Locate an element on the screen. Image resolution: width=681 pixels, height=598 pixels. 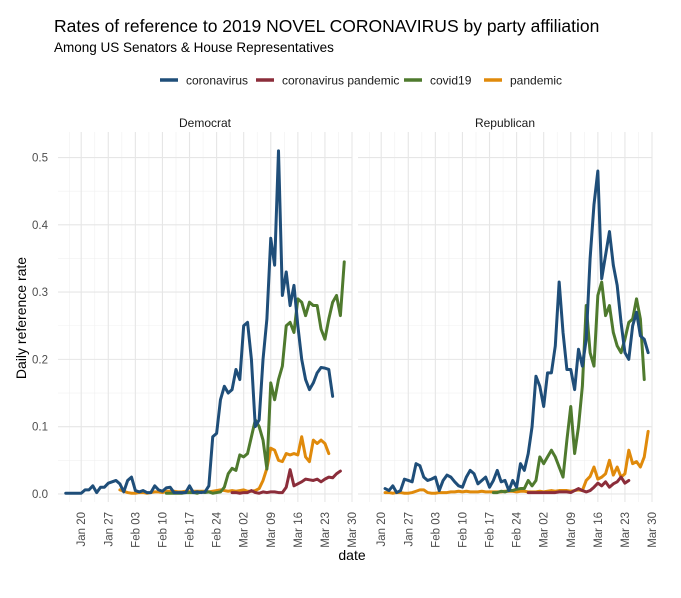
legend-item-covid19: covid19 is located at coordinates (438, 81).